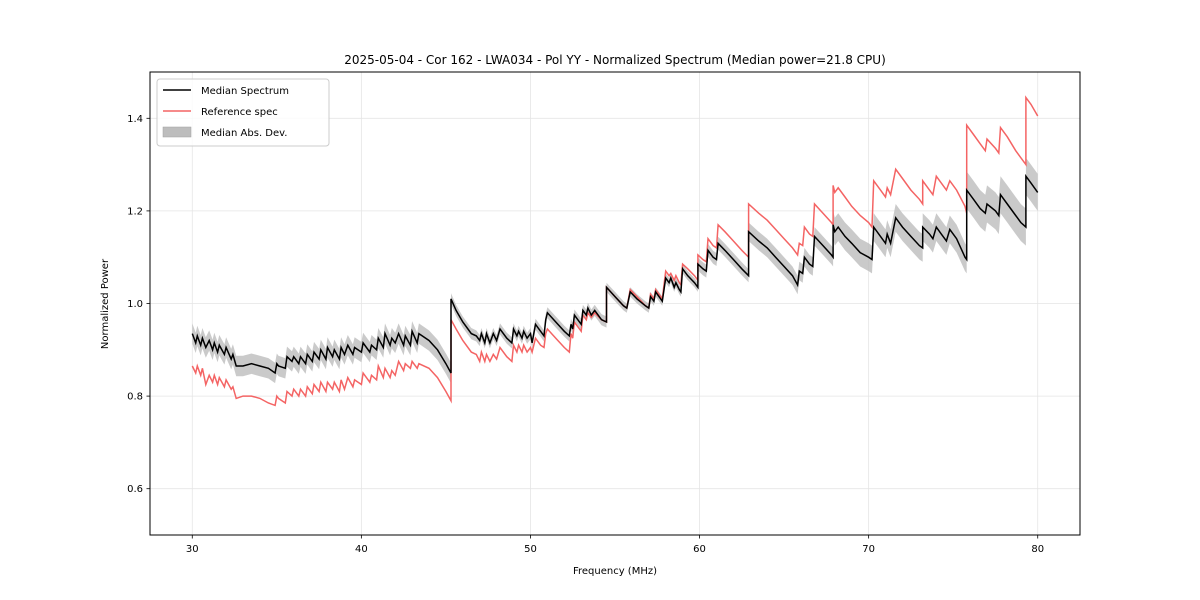 This screenshot has height=600, width=1200. What do you see at coordinates (239, 112) in the screenshot?
I see `legend-label-reference: Reference spec` at bounding box center [239, 112].